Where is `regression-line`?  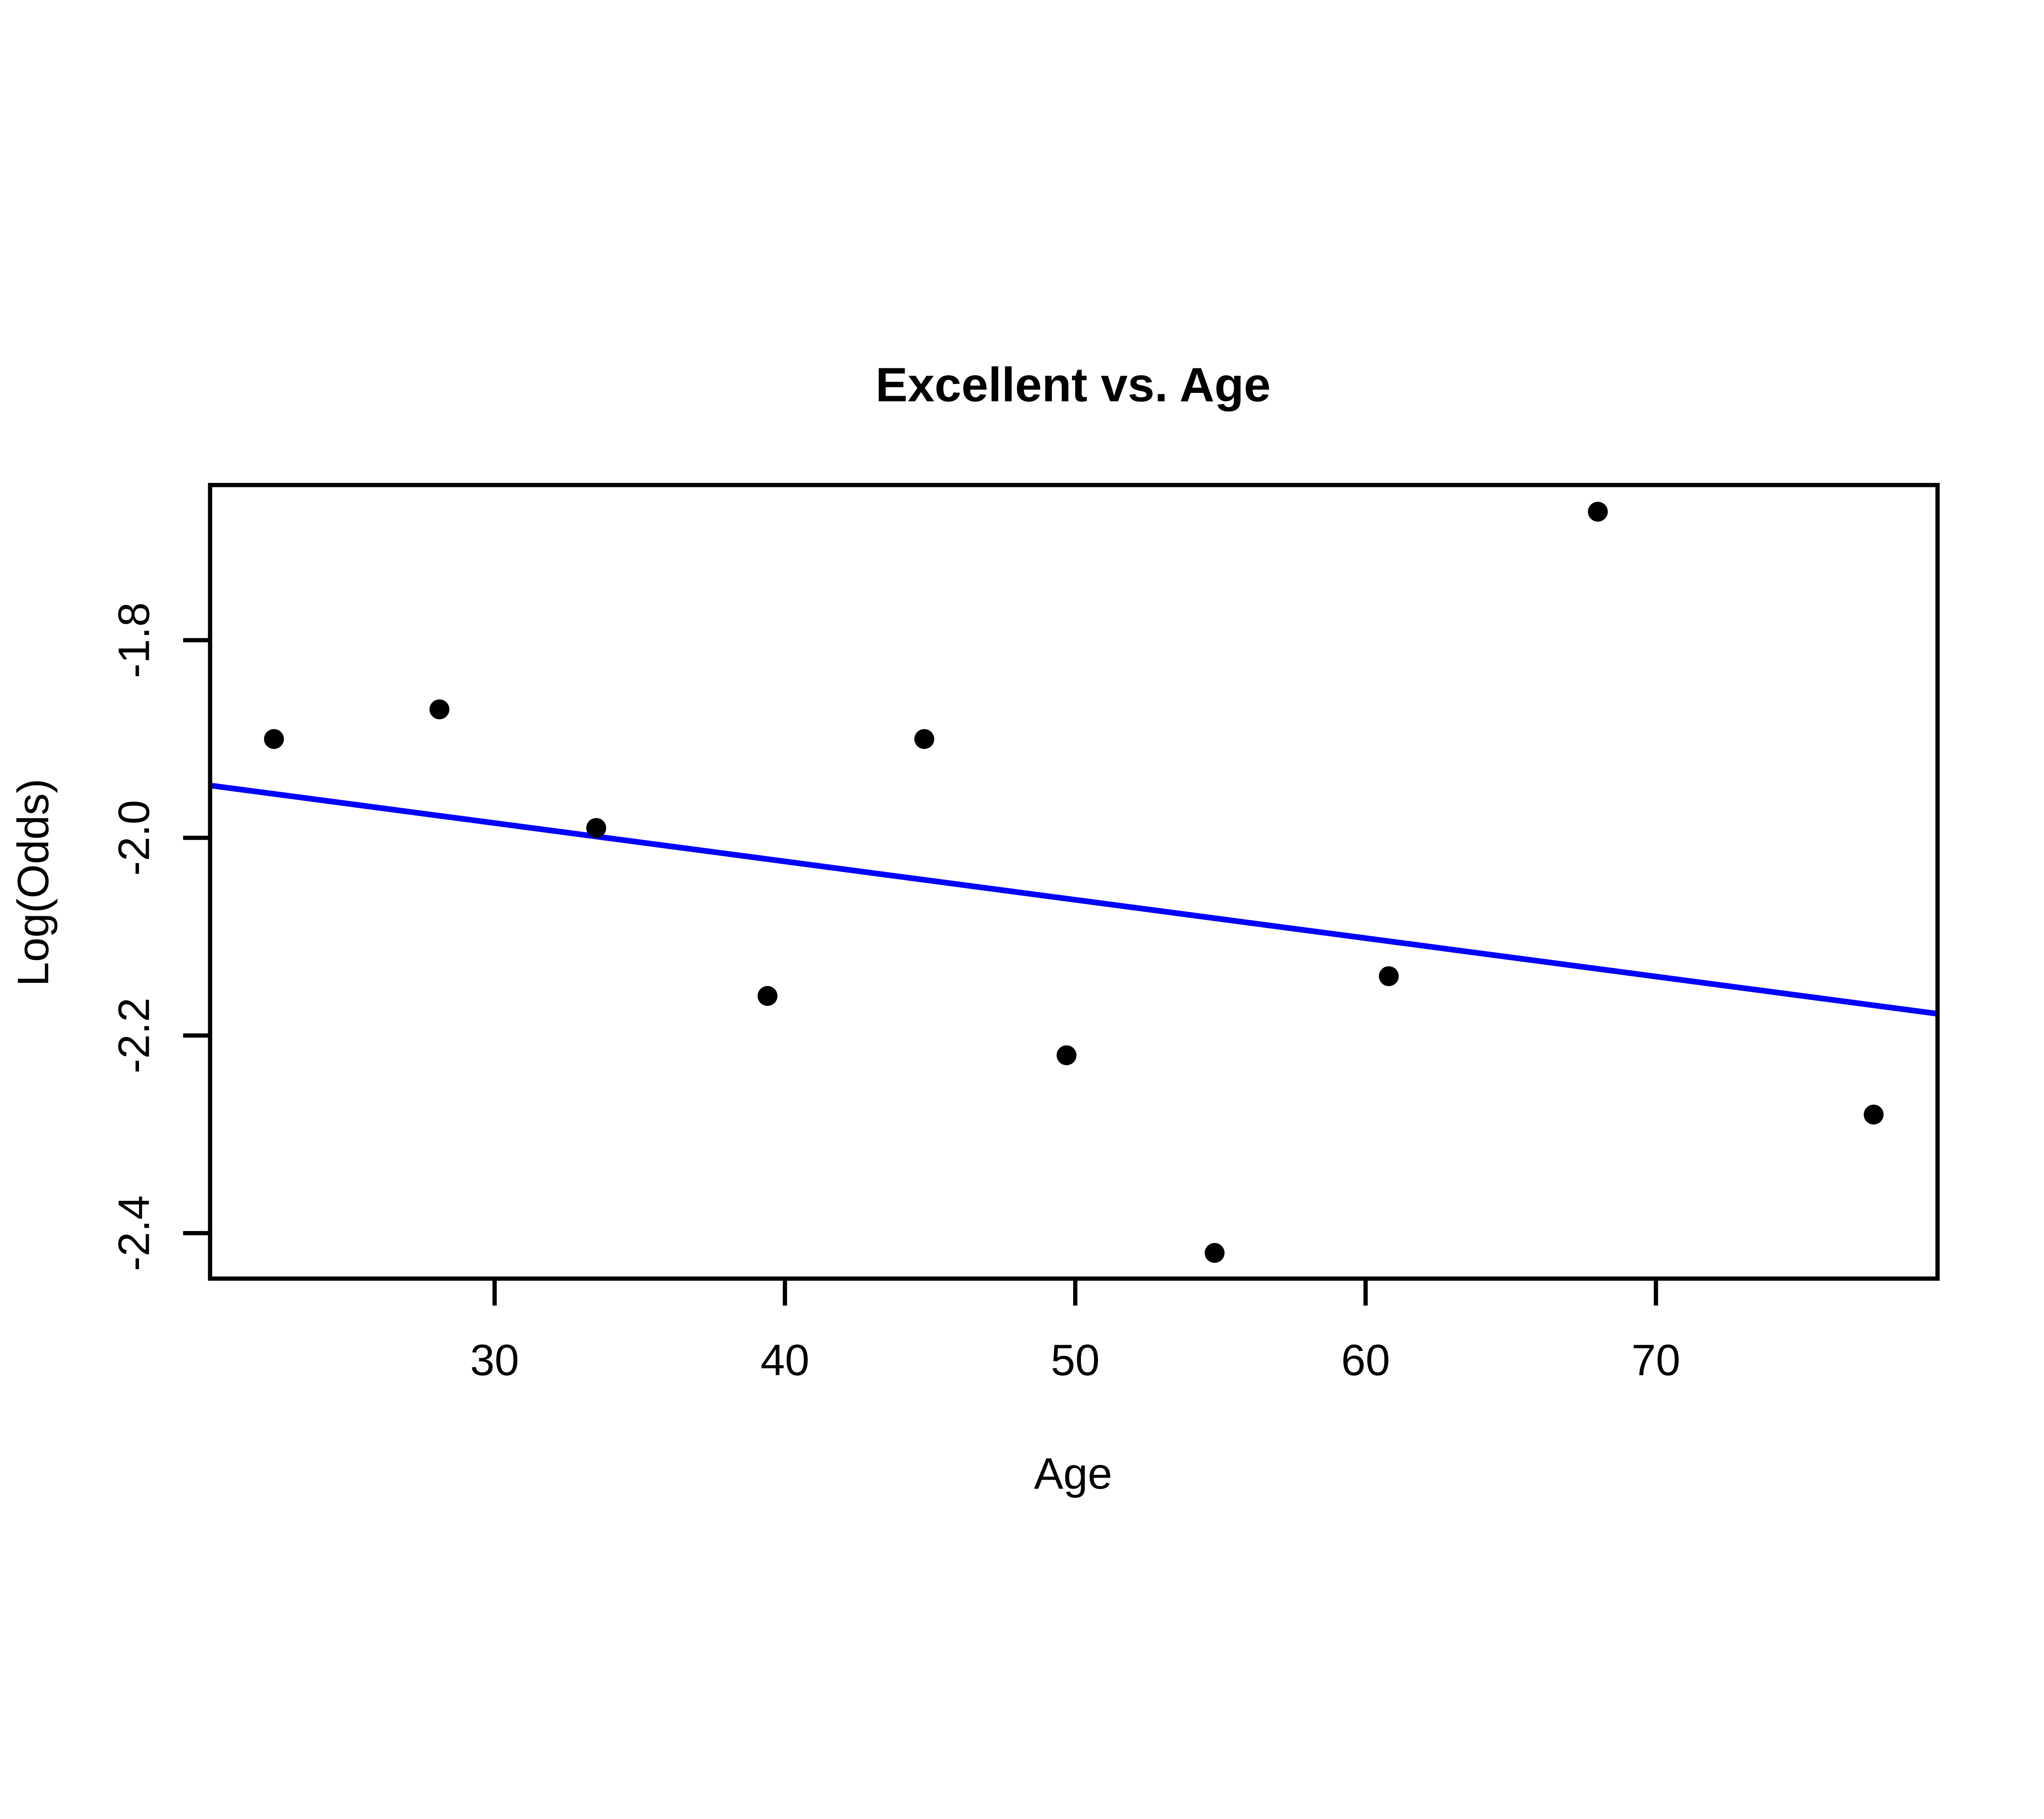 regression-line is located at coordinates (1074, 900).